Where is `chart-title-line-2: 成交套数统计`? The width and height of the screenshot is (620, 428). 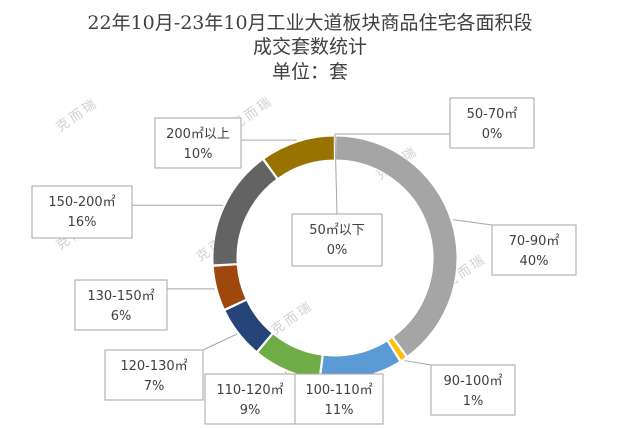
chart-title-line-2: 成交套数统计 is located at coordinates (309, 47).